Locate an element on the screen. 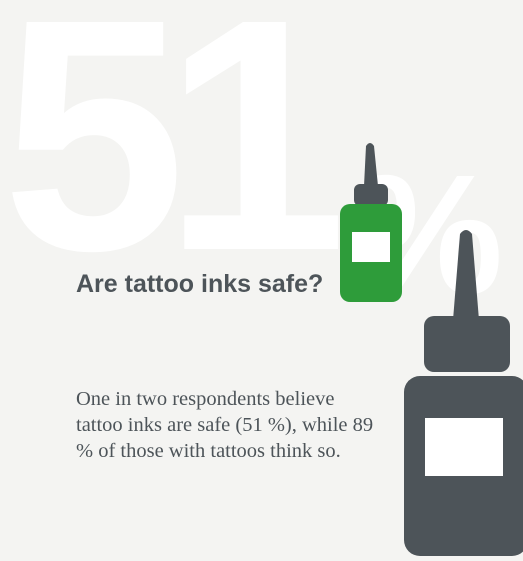 The image size is (523, 561). large-dark-ink-bottle-icon is located at coordinates (463, 393).